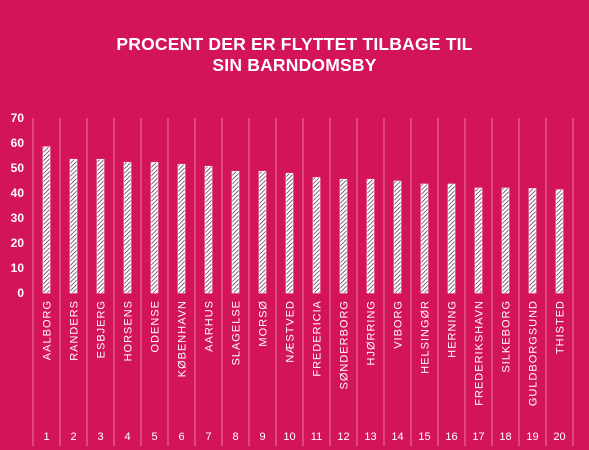  What do you see at coordinates (534, 353) in the screenshot?
I see `category-label: GULDBORGSUND` at bounding box center [534, 353].